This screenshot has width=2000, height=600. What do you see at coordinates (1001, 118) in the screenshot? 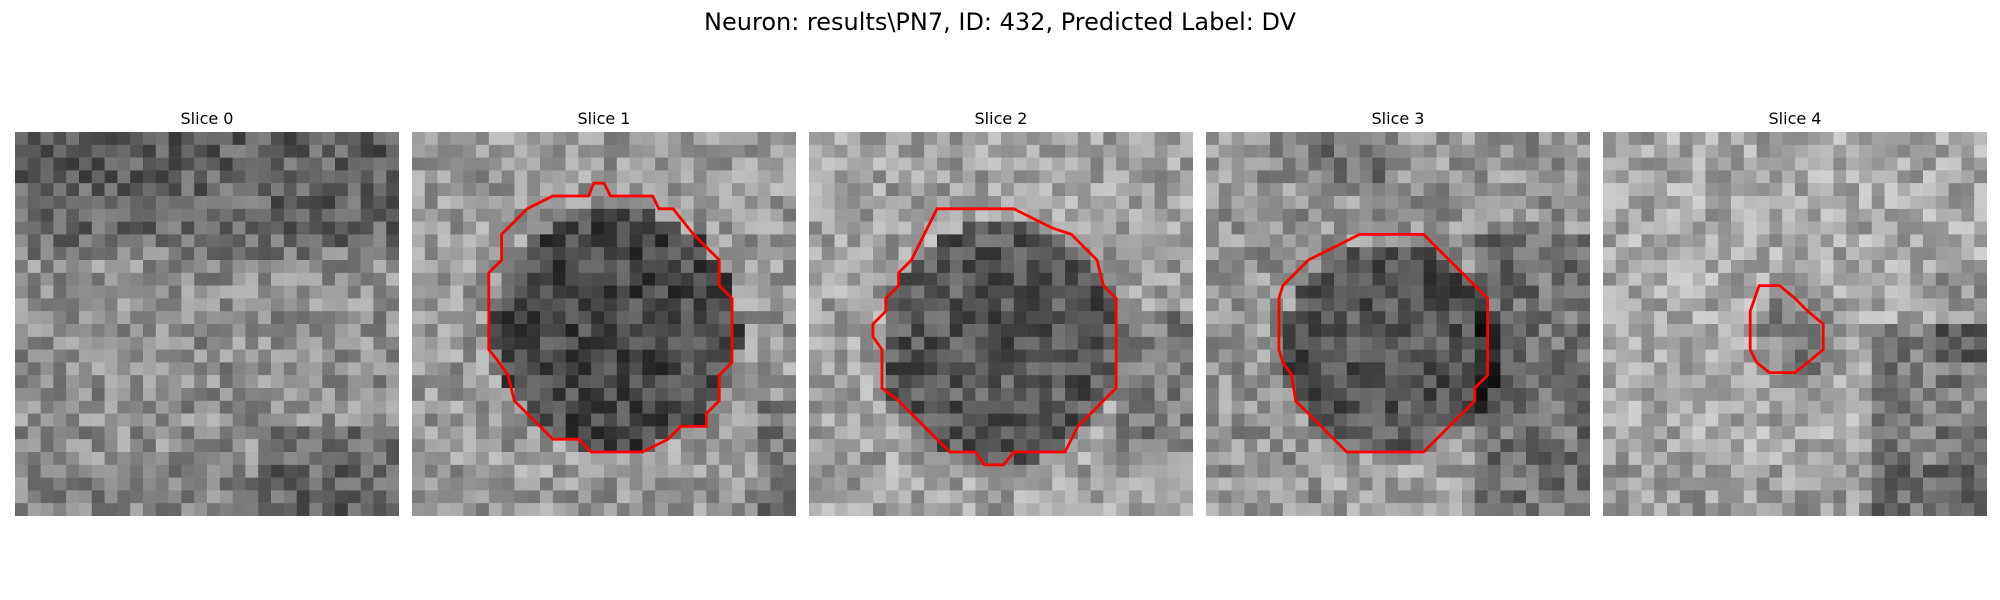
I see `slice-title: Slice 2` at bounding box center [1001, 118].